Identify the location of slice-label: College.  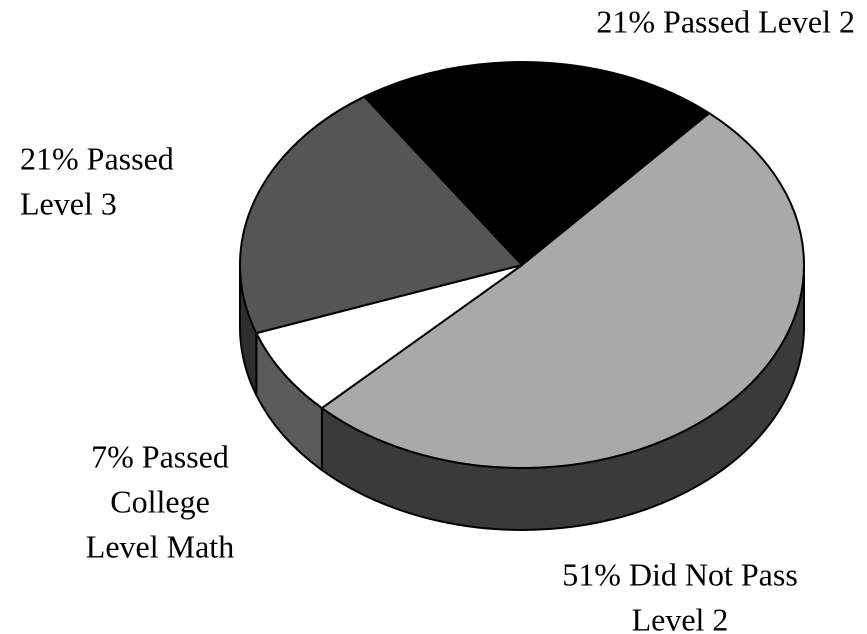
(160, 501).